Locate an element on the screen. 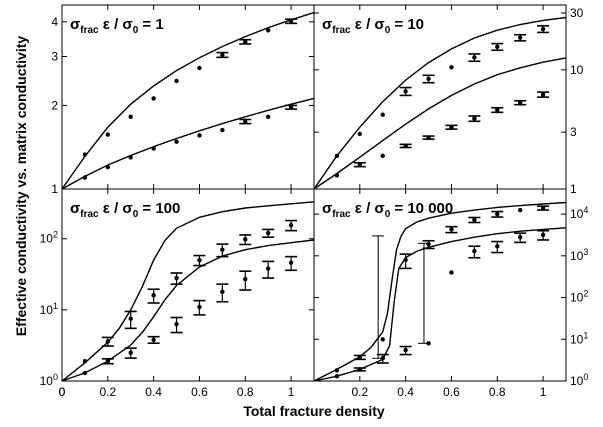 The width and height of the screenshot is (603, 427). x-tick-label: 0.6 is located at coordinates (451, 392).